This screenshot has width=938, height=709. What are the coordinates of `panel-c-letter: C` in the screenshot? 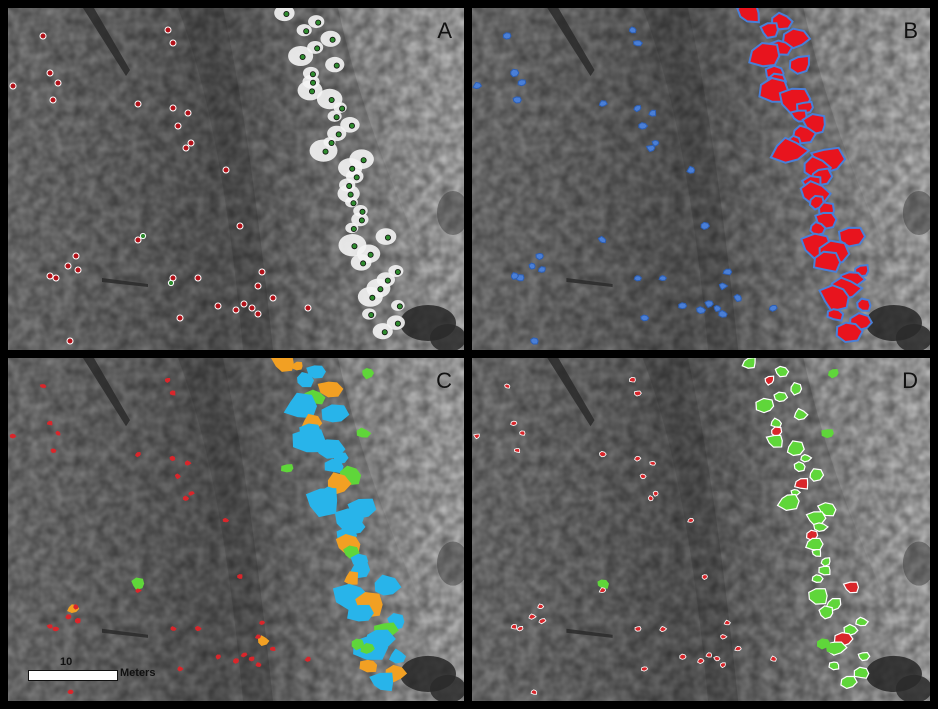 It's located at (444, 380).